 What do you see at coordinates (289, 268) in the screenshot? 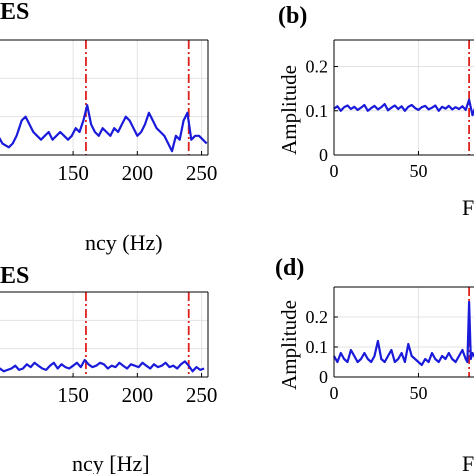
I see `panel-label: (d)` at bounding box center [289, 268].